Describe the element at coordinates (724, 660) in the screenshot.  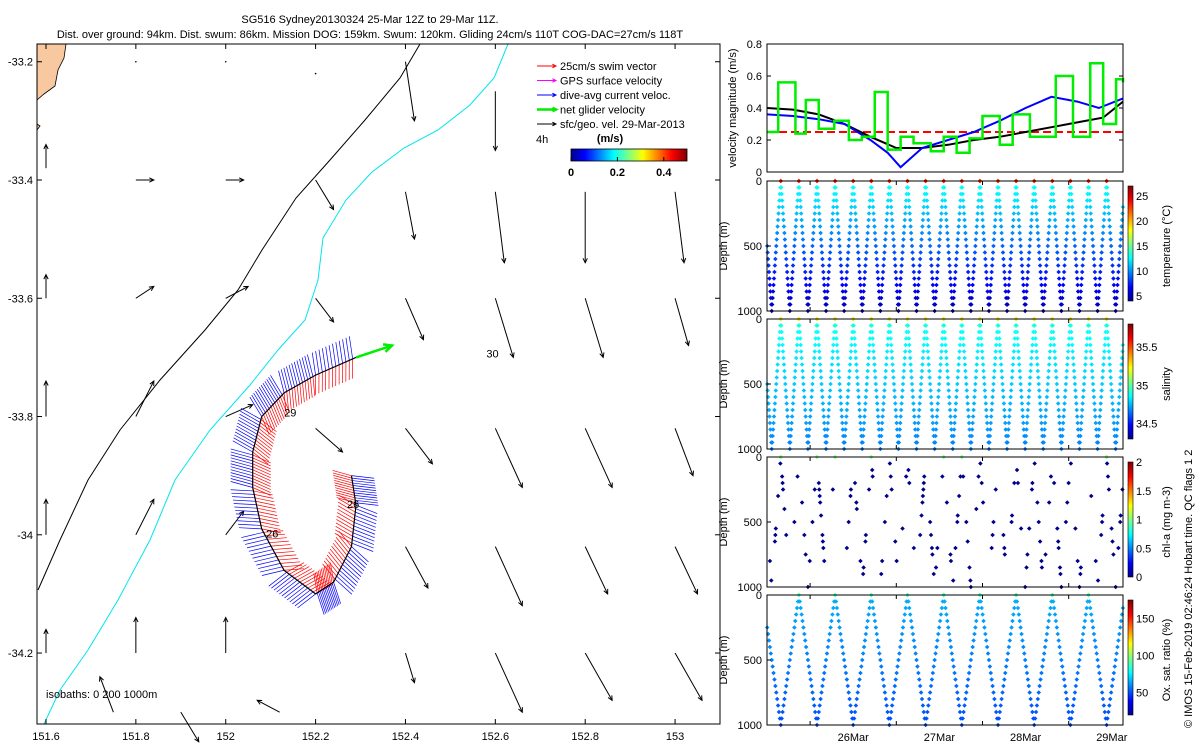
I see `profile-ylabel: Depth (m)` at that location.